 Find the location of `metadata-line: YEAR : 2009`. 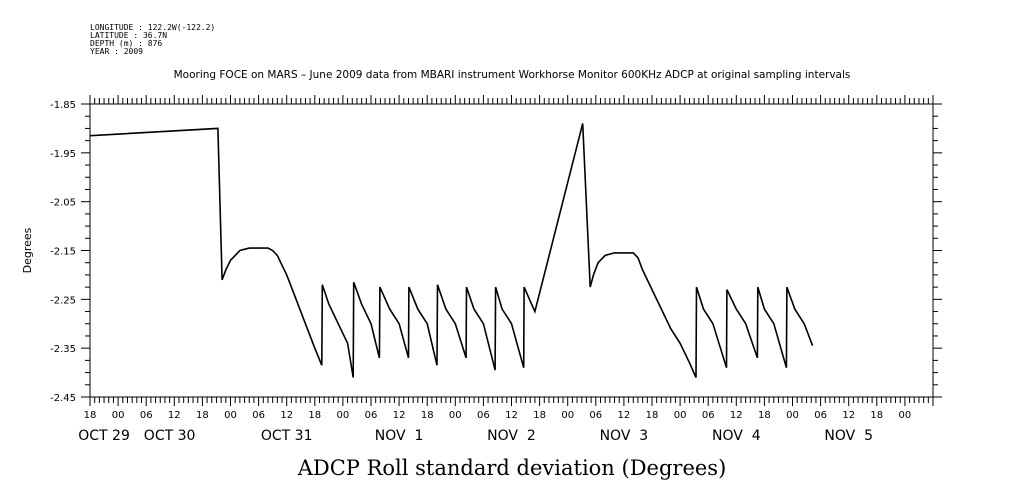

metadata-line: YEAR : 2009 is located at coordinates (116, 51).